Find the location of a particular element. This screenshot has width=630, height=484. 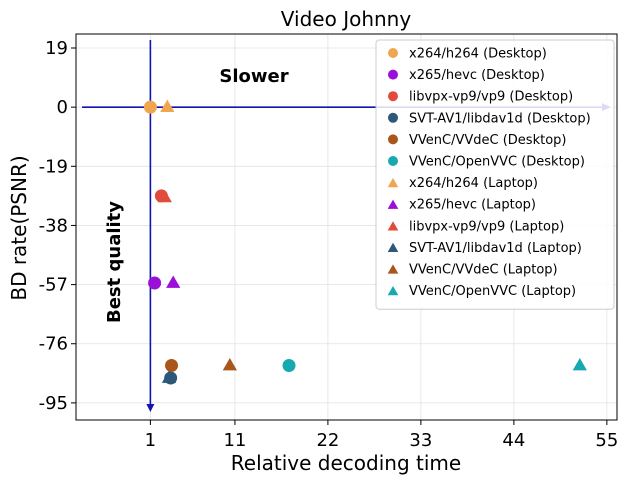

y-tick-label: 19 is located at coordinates (56, 48).